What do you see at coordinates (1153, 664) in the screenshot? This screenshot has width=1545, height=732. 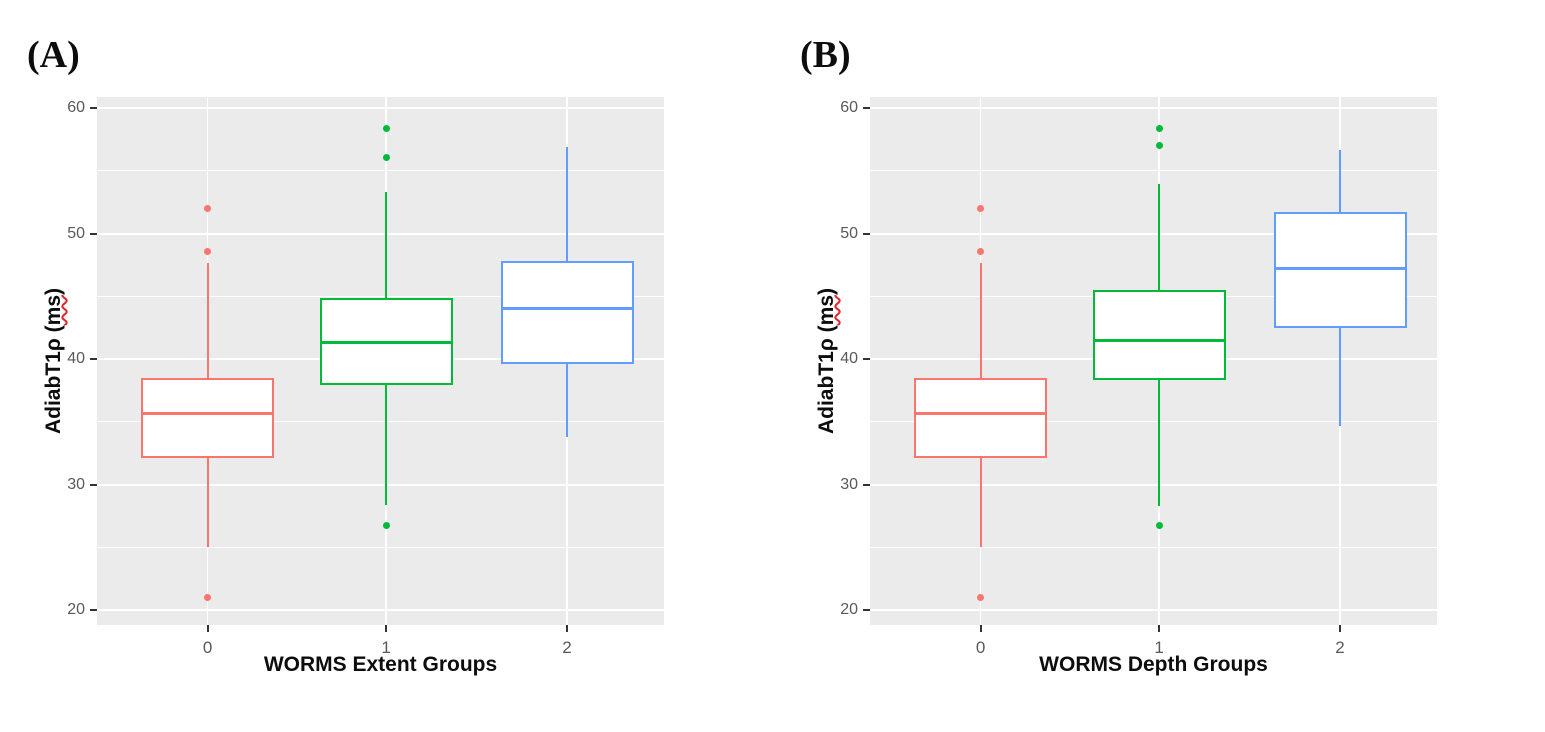 I see `x-axis-title-b: WORMS Depth Groups` at bounding box center [1153, 664].